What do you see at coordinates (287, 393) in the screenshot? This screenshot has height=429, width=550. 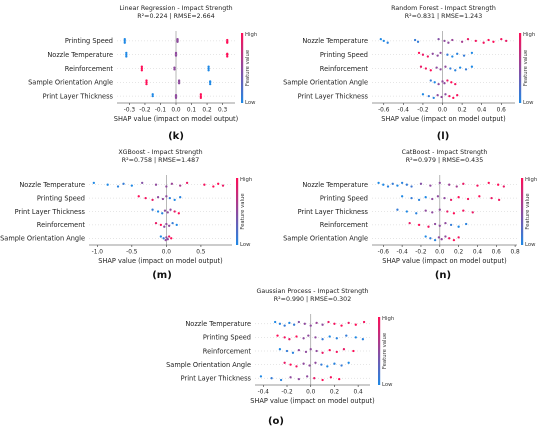 I see `x-tick-label: -0.2` at bounding box center [287, 393].